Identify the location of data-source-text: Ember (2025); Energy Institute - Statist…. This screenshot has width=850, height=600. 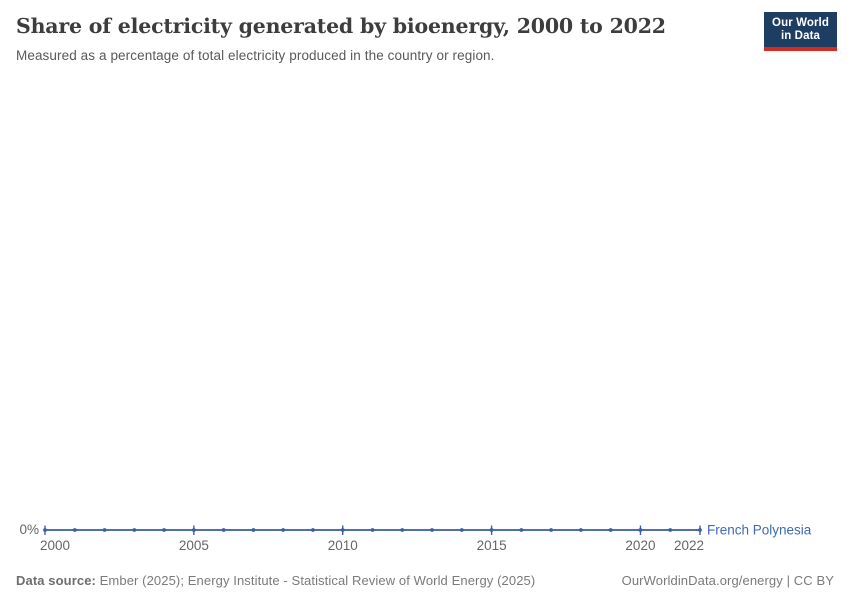
(315, 580).